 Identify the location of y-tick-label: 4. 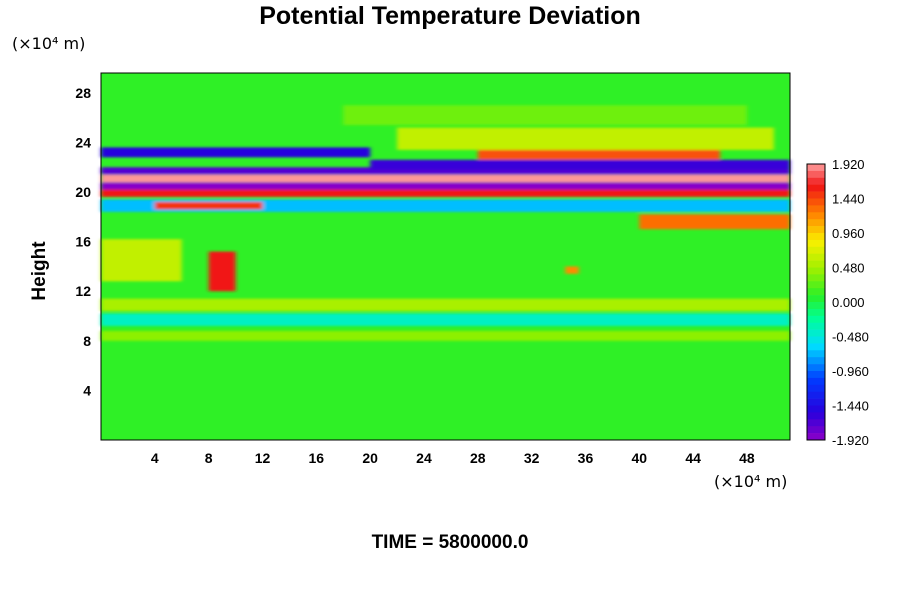
(87, 390).